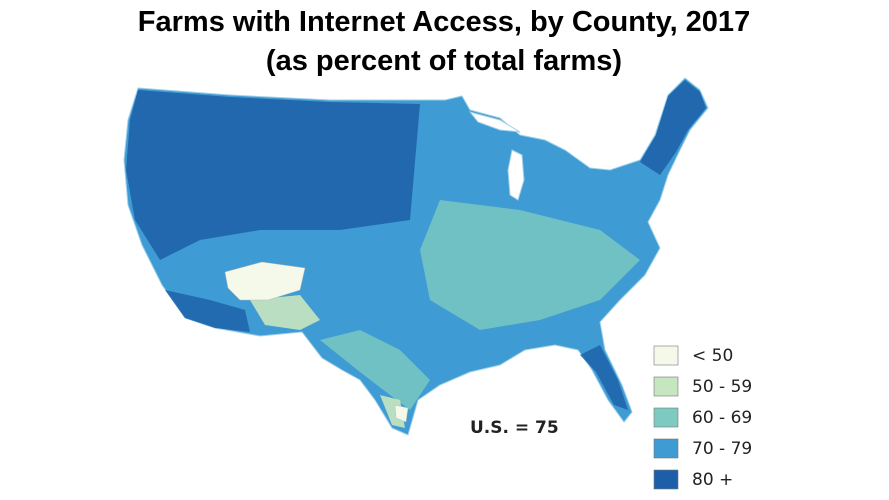 Image resolution: width=889 pixels, height=500 pixels. Describe the element at coordinates (722, 418) in the screenshot. I see `legend-label: 60 - 69` at that location.